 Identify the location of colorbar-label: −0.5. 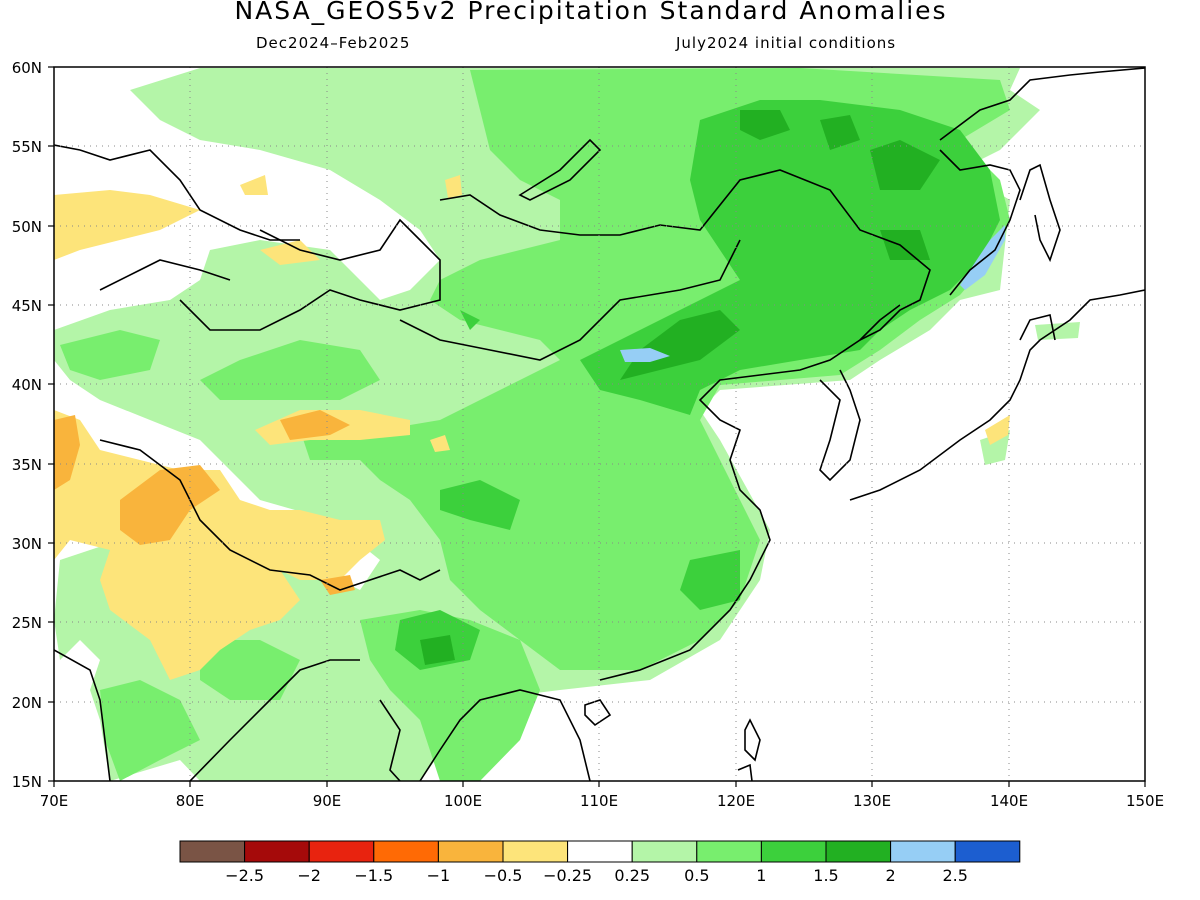
(503, 875).